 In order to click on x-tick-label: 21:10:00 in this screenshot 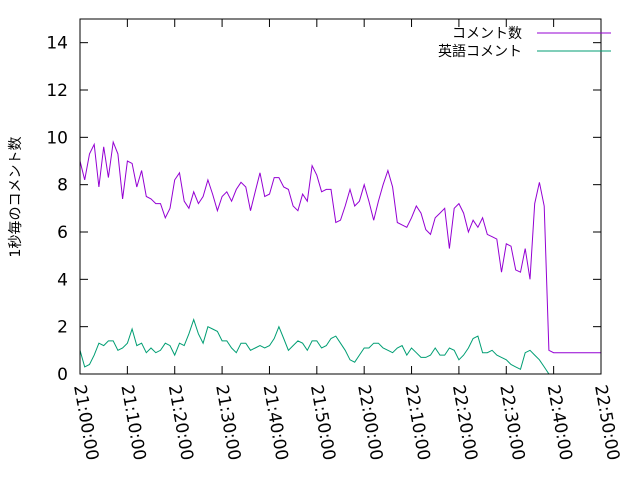, I will do `click(132, 422)`.